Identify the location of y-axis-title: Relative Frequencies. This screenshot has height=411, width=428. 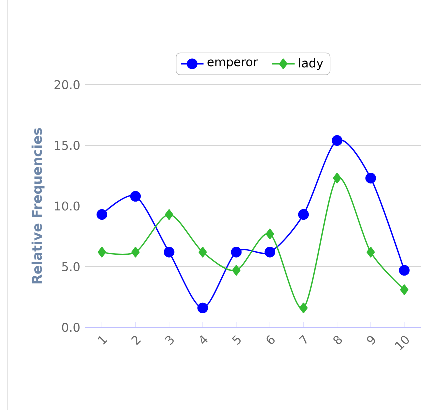
(38, 206).